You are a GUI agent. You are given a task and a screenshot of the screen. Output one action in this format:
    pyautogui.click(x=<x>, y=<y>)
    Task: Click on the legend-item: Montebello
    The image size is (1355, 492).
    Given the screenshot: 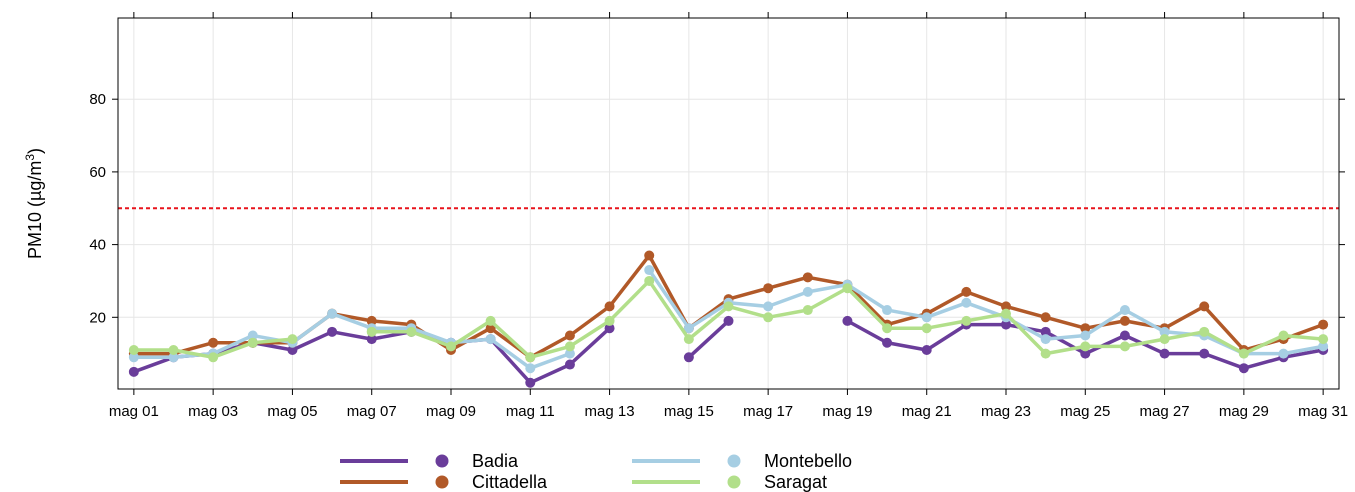 What is the action you would take?
    pyautogui.click(x=742, y=461)
    